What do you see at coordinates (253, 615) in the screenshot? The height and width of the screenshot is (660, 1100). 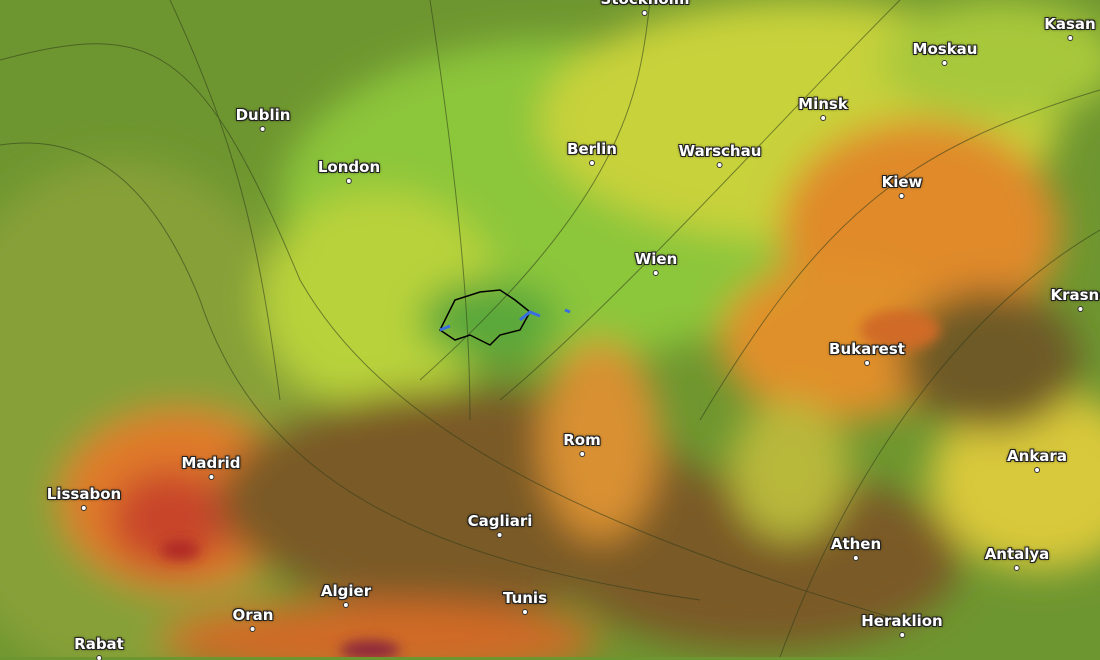 I see `city-label: Oran` at bounding box center [253, 615].